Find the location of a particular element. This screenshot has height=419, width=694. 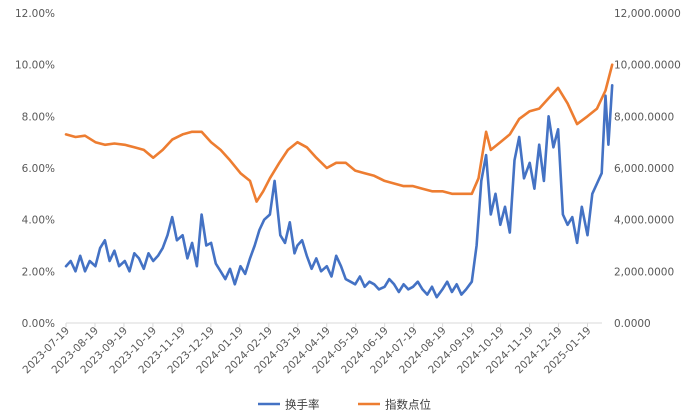

y-left-tick-label: 4.00% is located at coordinates (38, 221).